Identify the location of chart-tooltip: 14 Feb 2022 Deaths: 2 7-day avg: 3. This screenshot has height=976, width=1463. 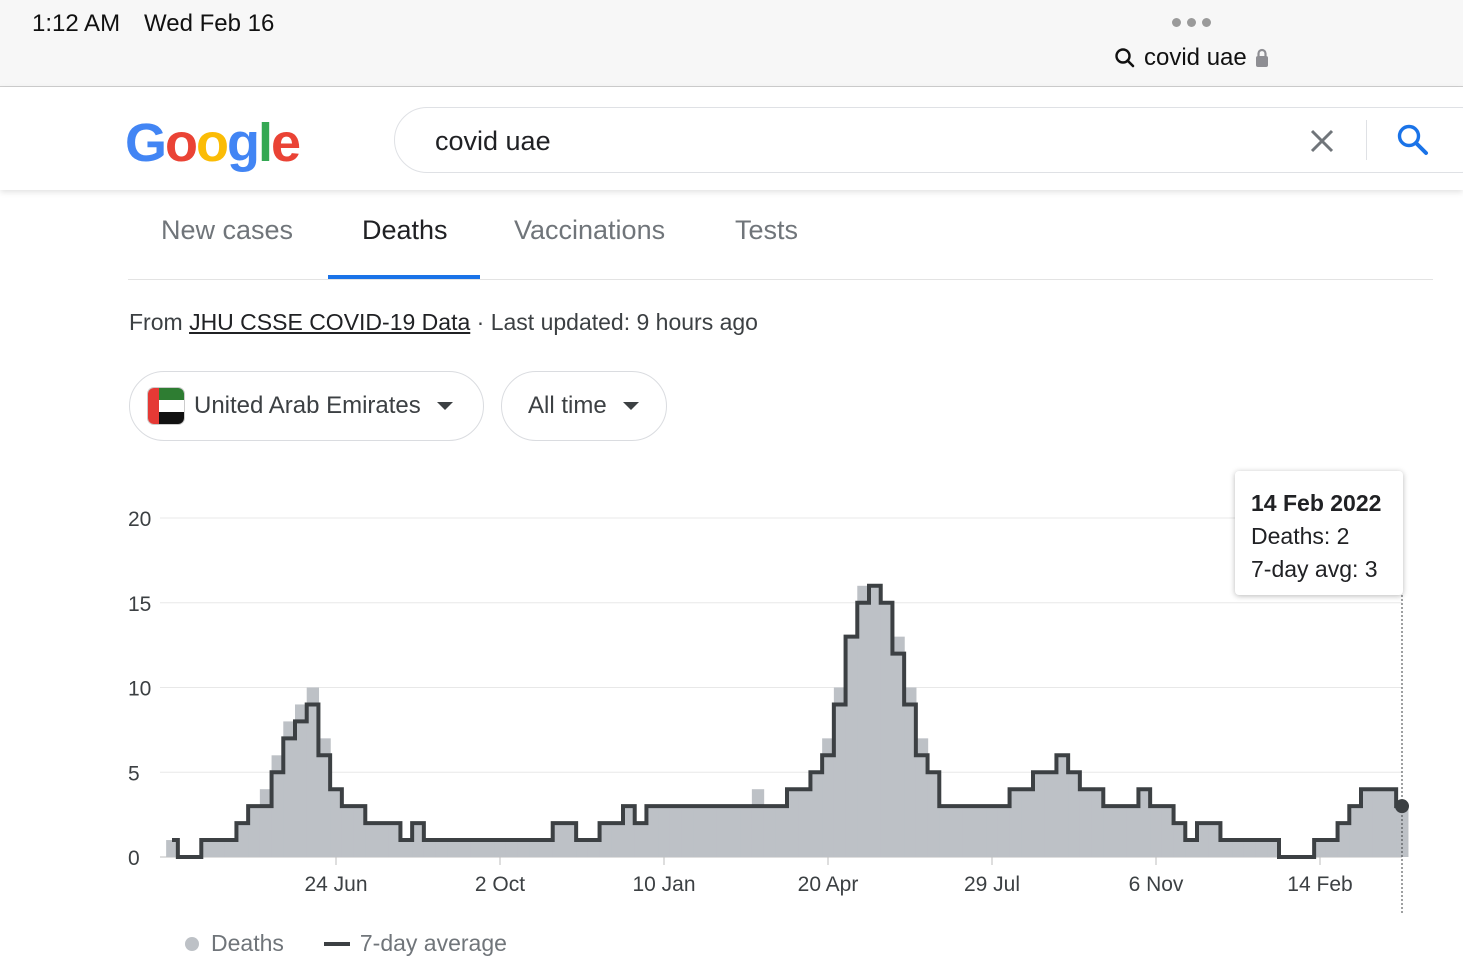
(1319, 533).